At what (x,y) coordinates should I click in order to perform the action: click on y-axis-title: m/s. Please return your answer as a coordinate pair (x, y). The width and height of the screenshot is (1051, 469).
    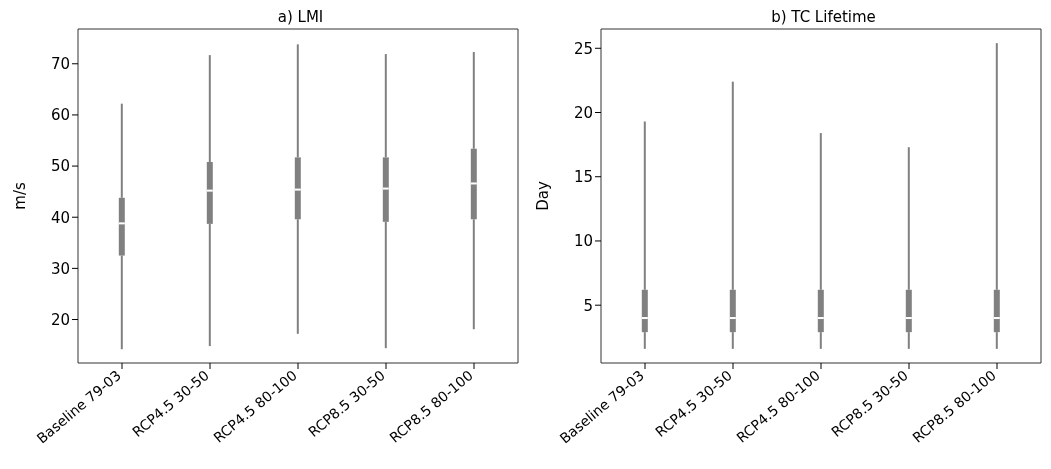
    Looking at the image, I should click on (20, 196).